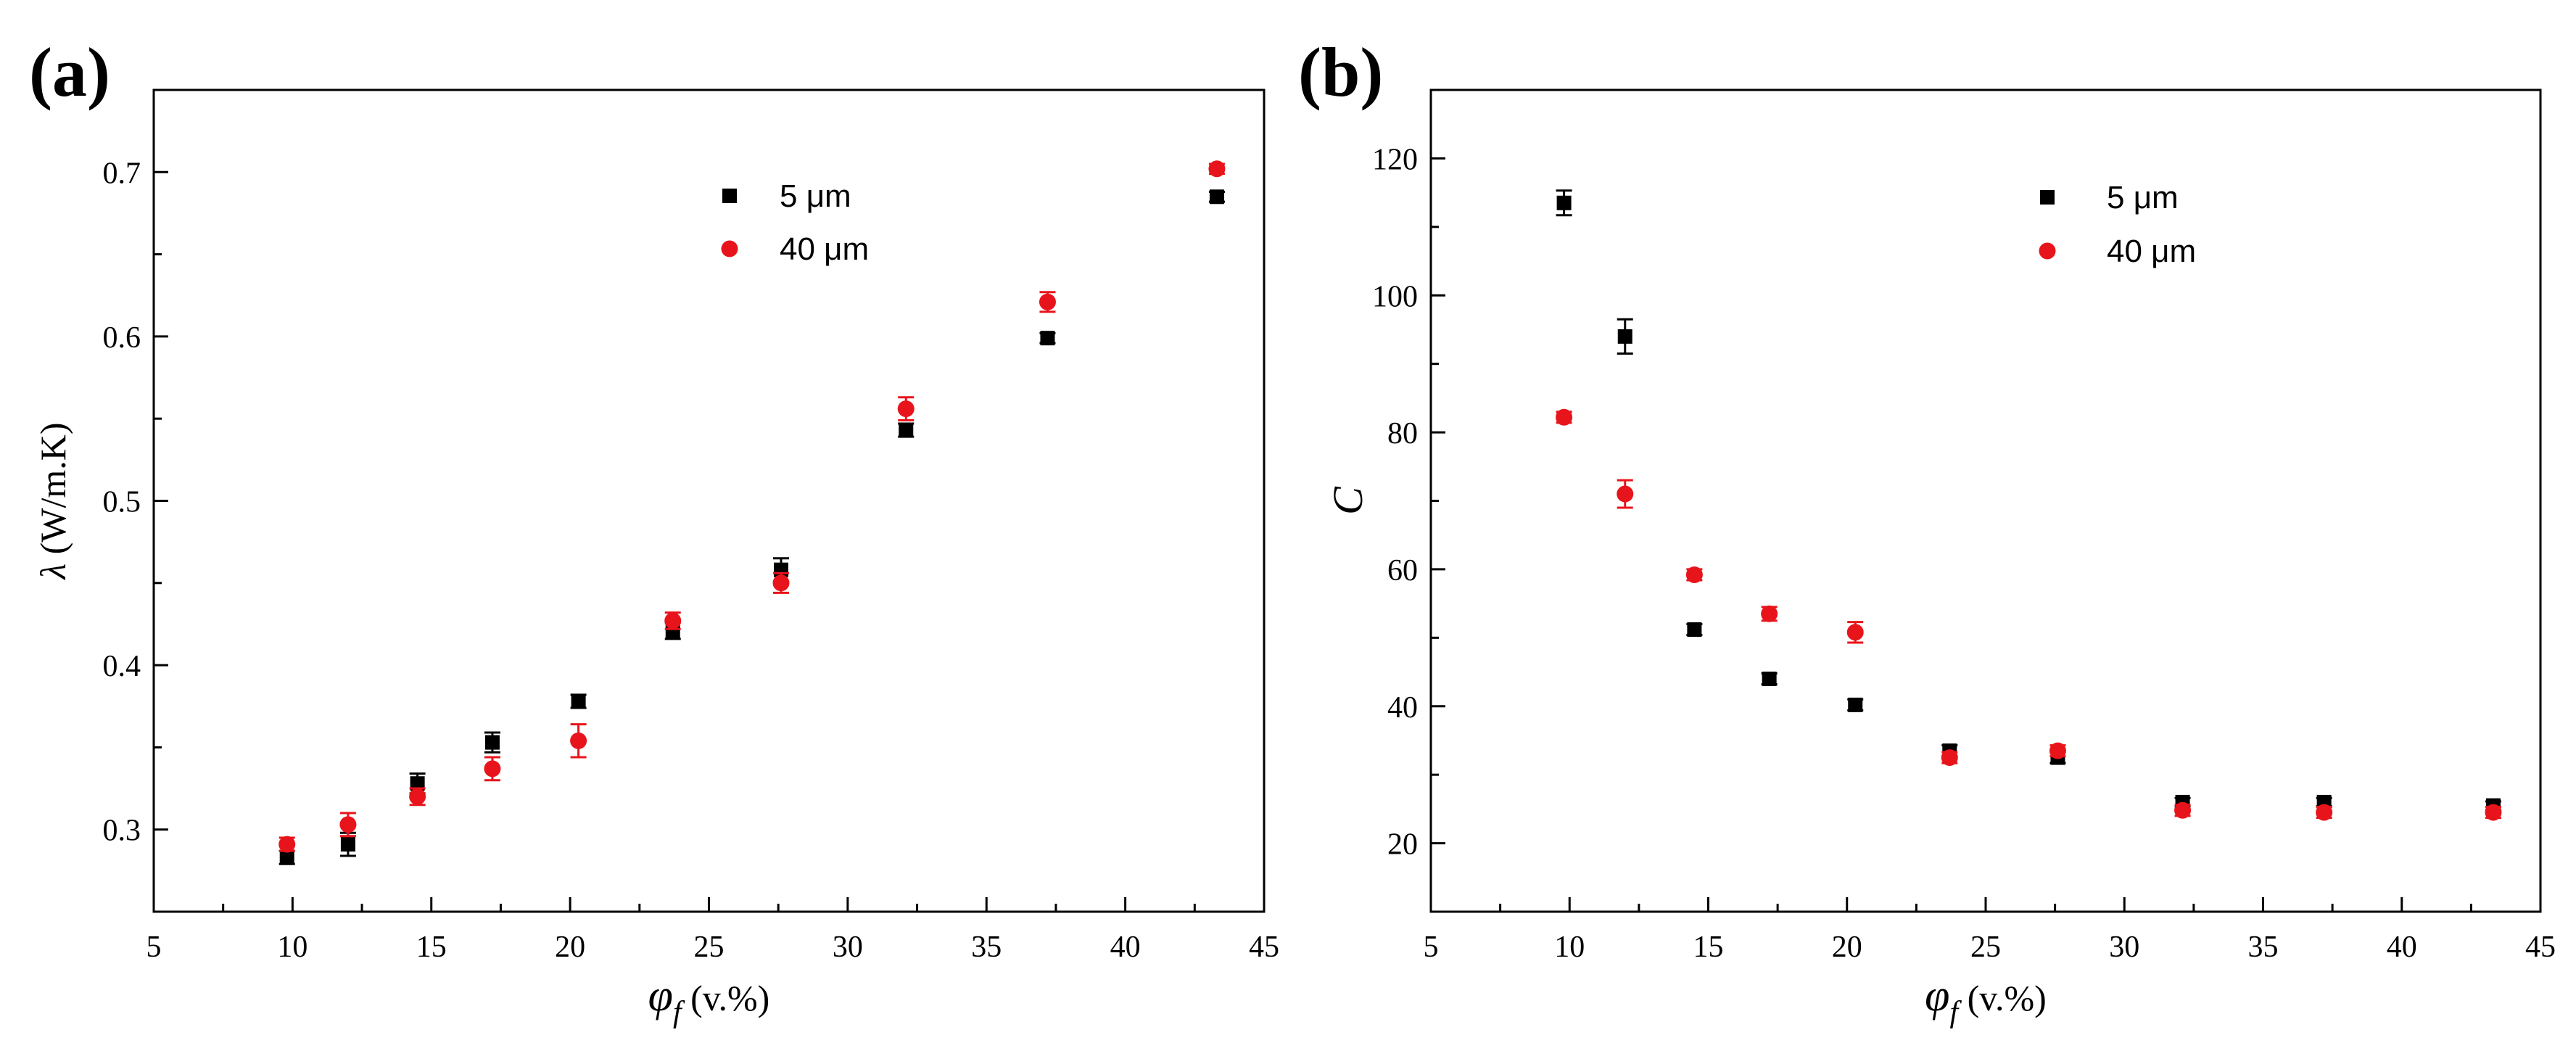 Image resolution: width=2576 pixels, height=1064 pixels. I want to click on y-tick-label: 0.3, so click(122, 831).